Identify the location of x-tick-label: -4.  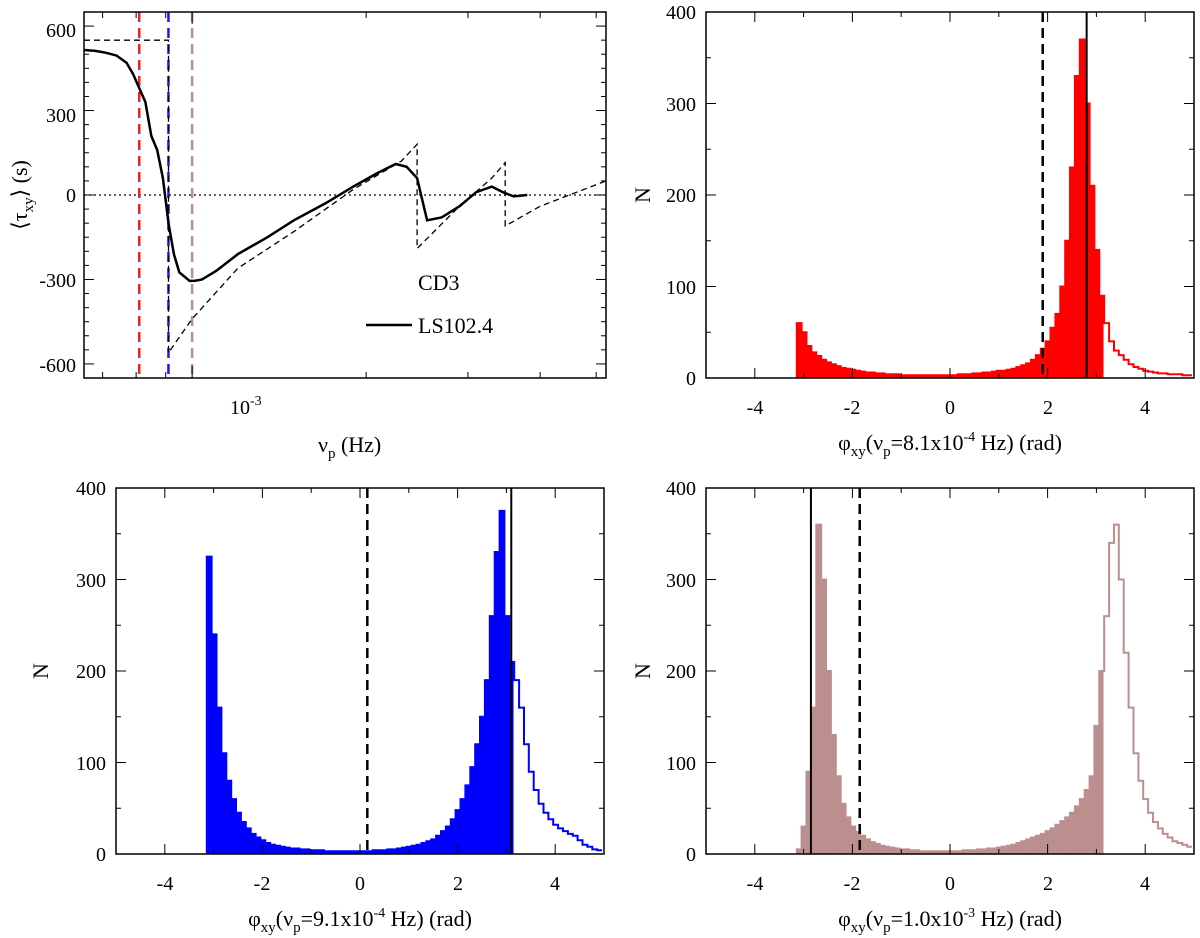
(165, 884).